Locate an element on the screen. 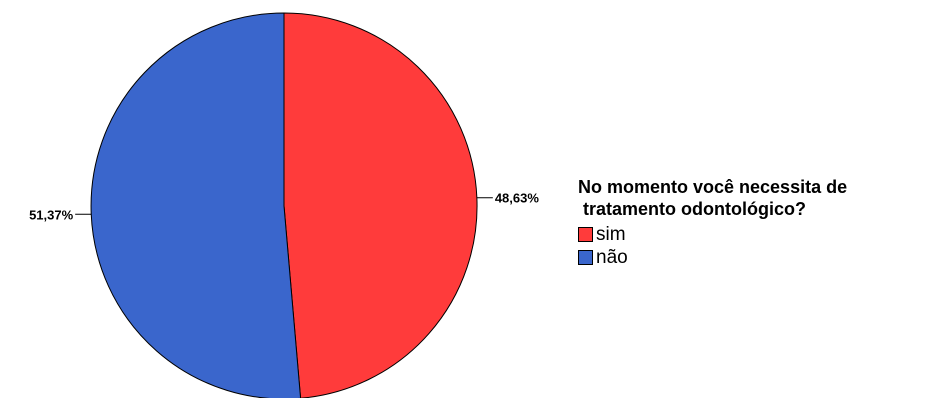 This screenshot has width=942, height=398. legend-label-nao: não is located at coordinates (612, 257).